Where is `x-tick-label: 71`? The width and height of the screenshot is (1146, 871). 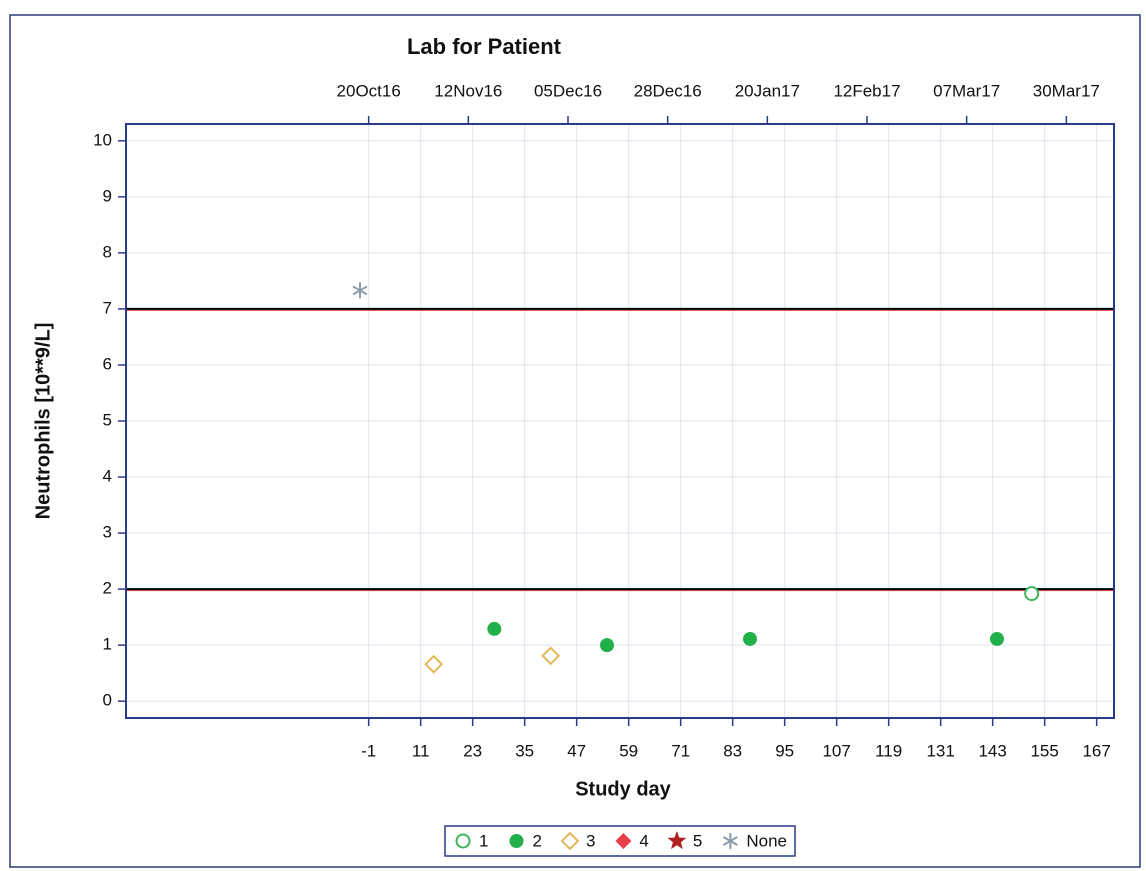 x-tick-label: 71 is located at coordinates (680, 750).